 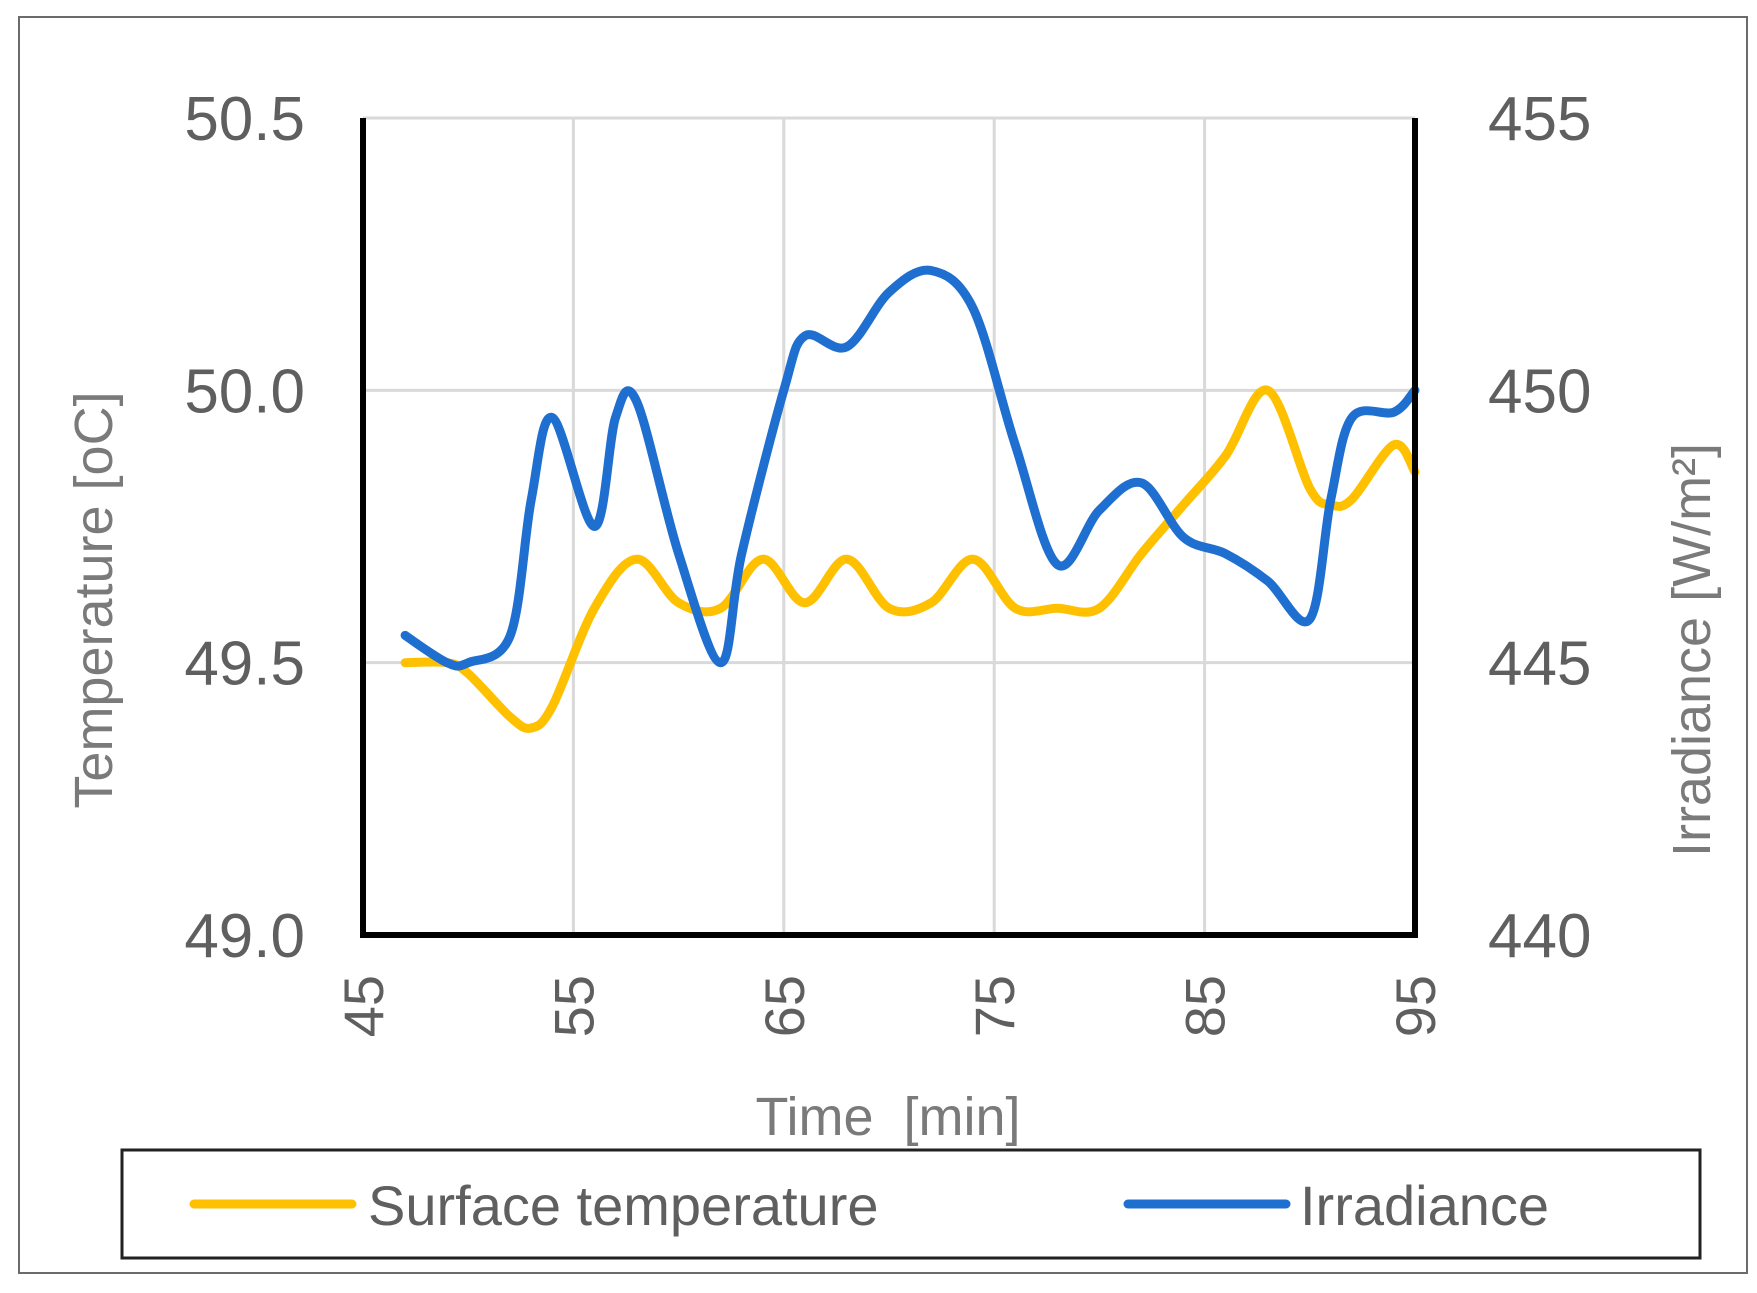 I want to click on legend-label-irradiance: Irradiance, so click(x=1424, y=1205).